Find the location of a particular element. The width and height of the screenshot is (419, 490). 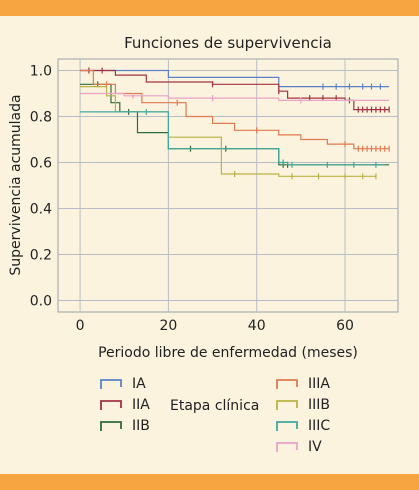

legend-swatch-iv is located at coordinates (287, 447).